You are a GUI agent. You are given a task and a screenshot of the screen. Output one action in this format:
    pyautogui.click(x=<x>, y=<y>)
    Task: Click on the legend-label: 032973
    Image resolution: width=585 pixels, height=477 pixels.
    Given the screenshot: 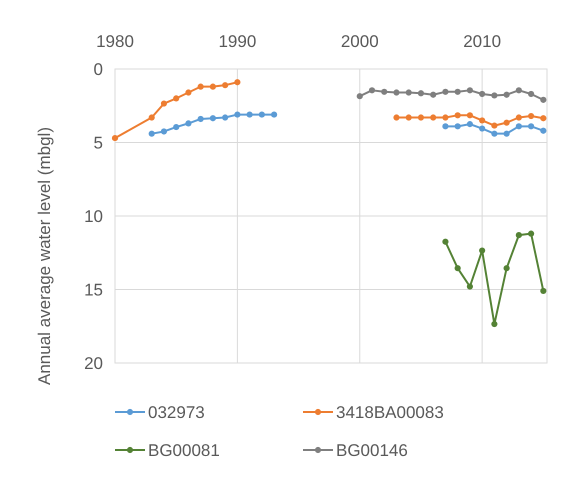 What is the action you would take?
    pyautogui.click(x=176, y=412)
    